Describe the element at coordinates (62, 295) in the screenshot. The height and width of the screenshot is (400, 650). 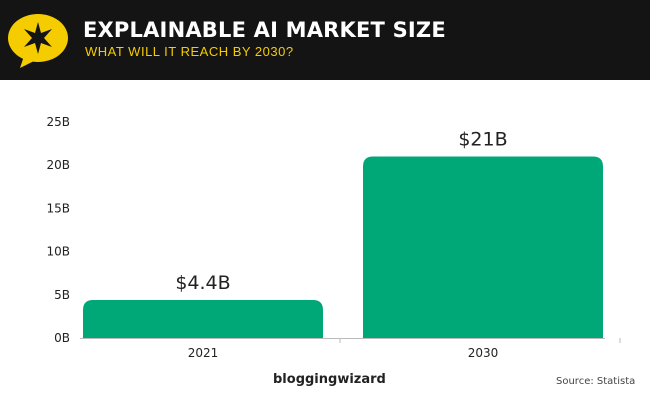
I see `y-tick-label: 5B` at that location.